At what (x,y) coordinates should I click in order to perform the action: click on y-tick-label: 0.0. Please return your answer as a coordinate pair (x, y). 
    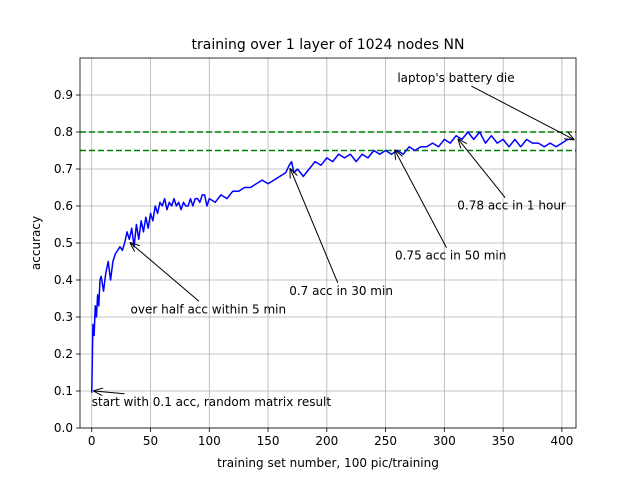
    Looking at the image, I should click on (63, 428).